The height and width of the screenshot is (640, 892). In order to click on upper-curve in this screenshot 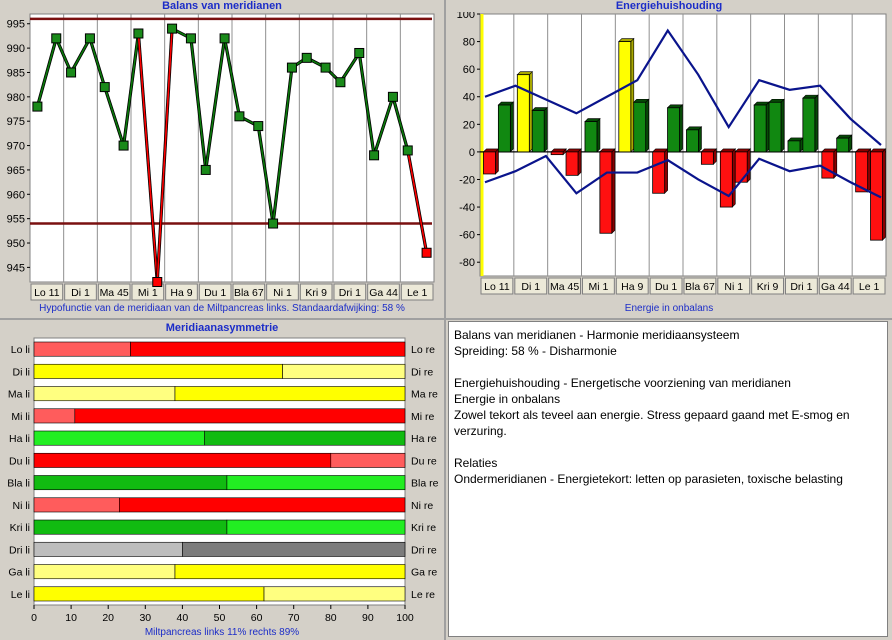, I will do `click(683, 87)`.